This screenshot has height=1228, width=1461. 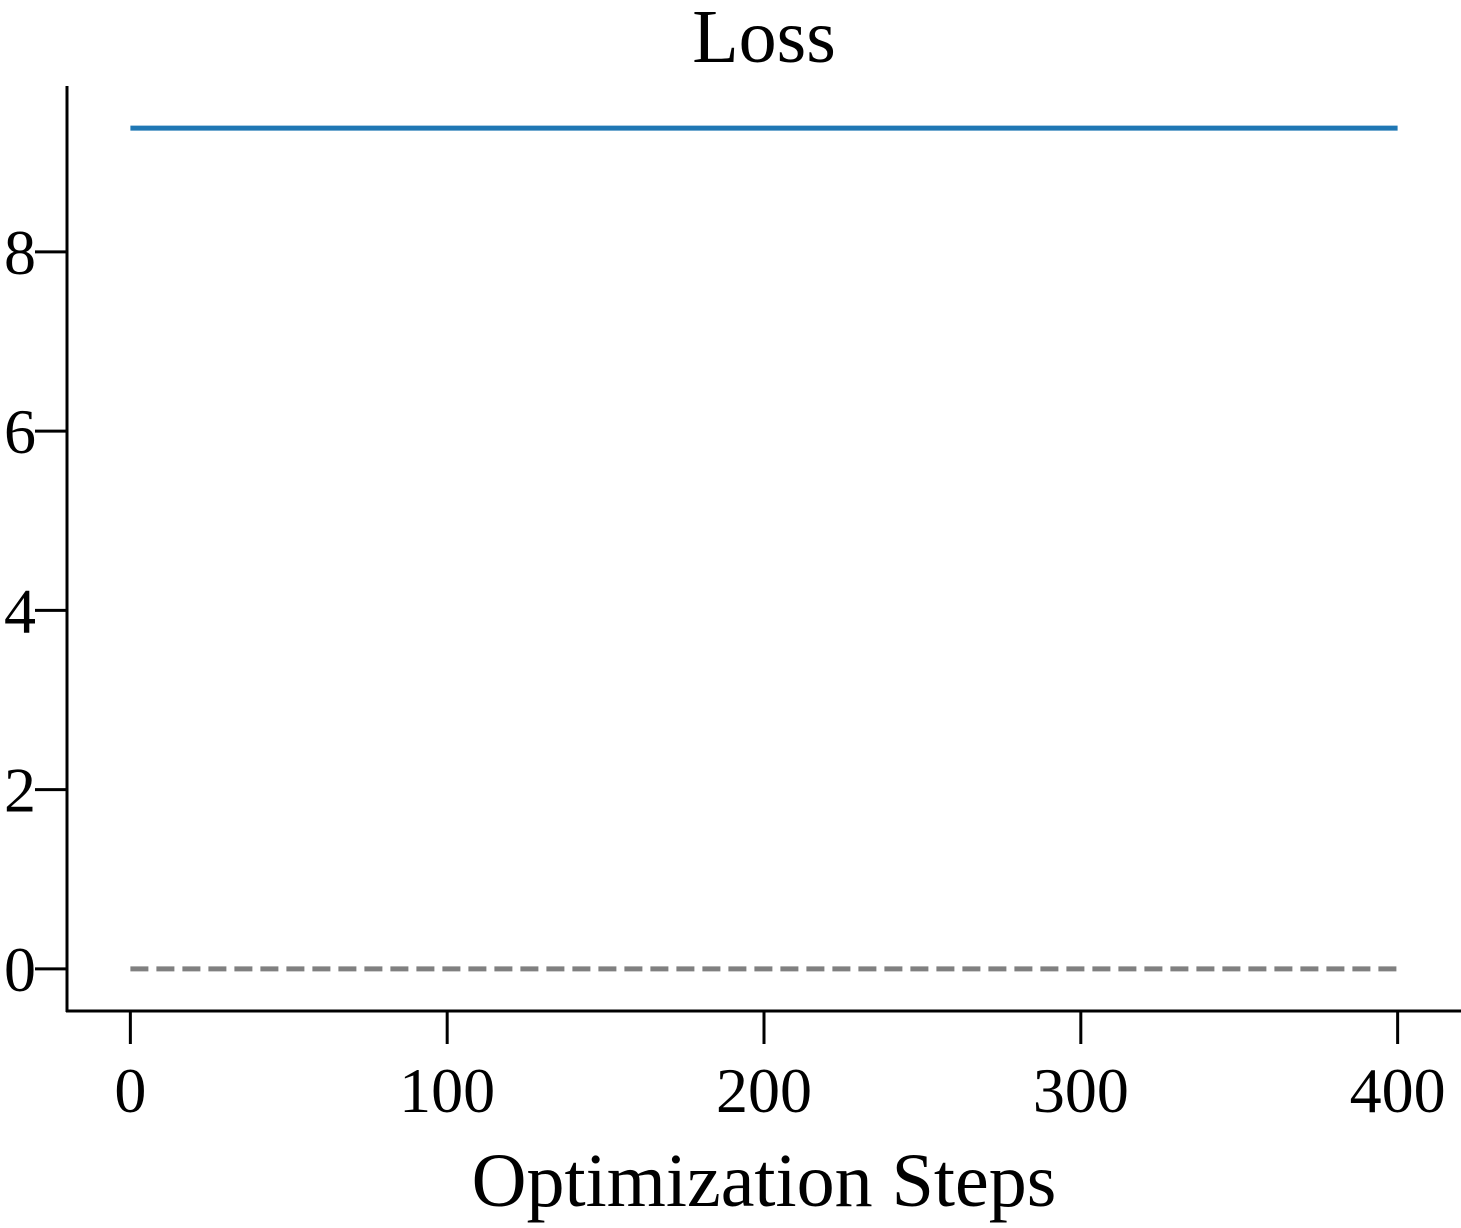 I want to click on y-tick-label: 4, so click(x=20, y=610).